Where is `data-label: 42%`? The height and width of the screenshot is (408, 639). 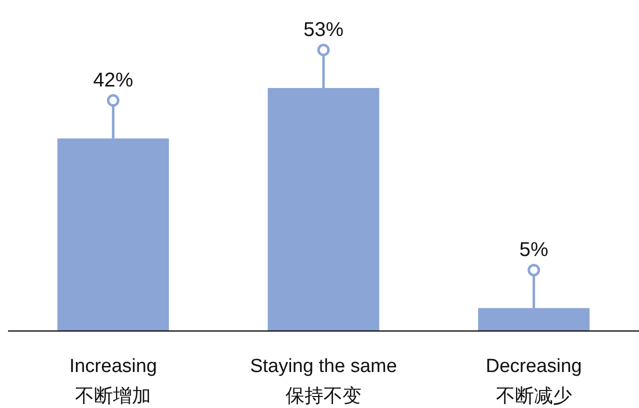
data-label: 42% is located at coordinates (113, 80).